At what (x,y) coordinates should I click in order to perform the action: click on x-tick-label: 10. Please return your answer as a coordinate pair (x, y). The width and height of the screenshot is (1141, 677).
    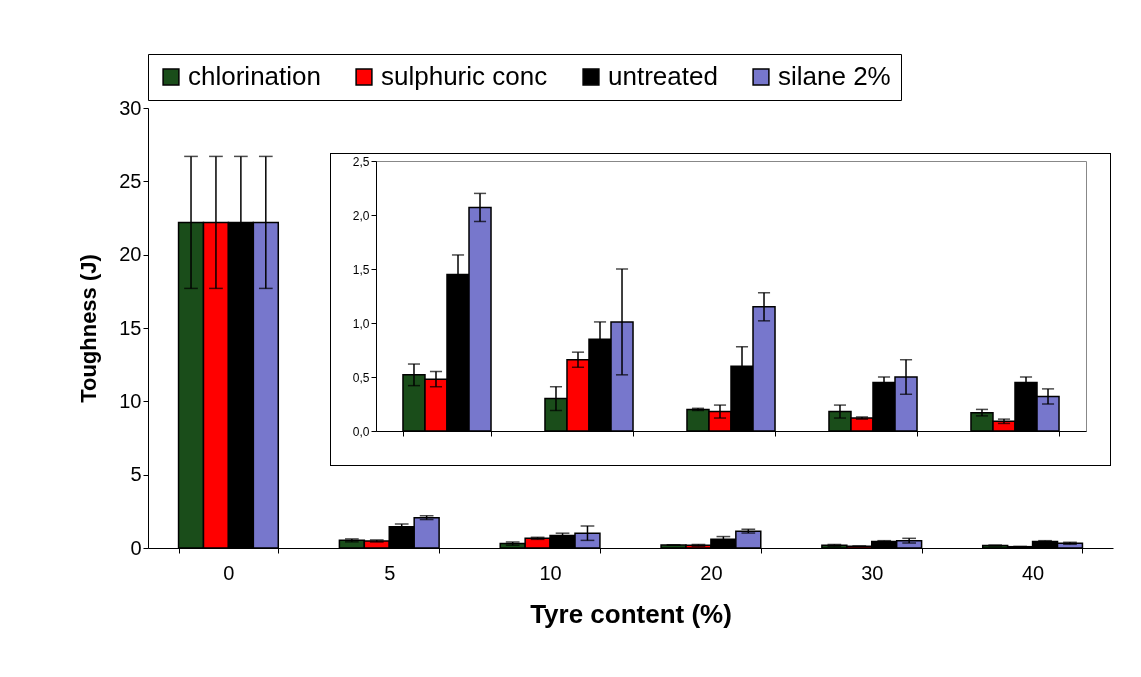
    Looking at the image, I should click on (550, 572).